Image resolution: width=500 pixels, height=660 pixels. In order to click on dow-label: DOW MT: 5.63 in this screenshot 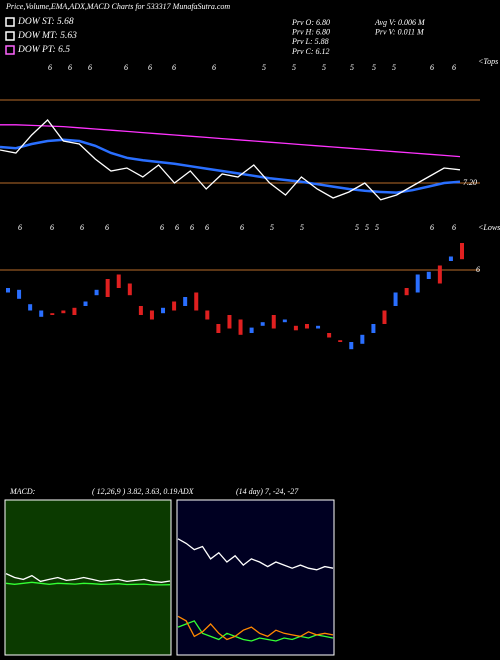, I will do `click(47, 36)`.